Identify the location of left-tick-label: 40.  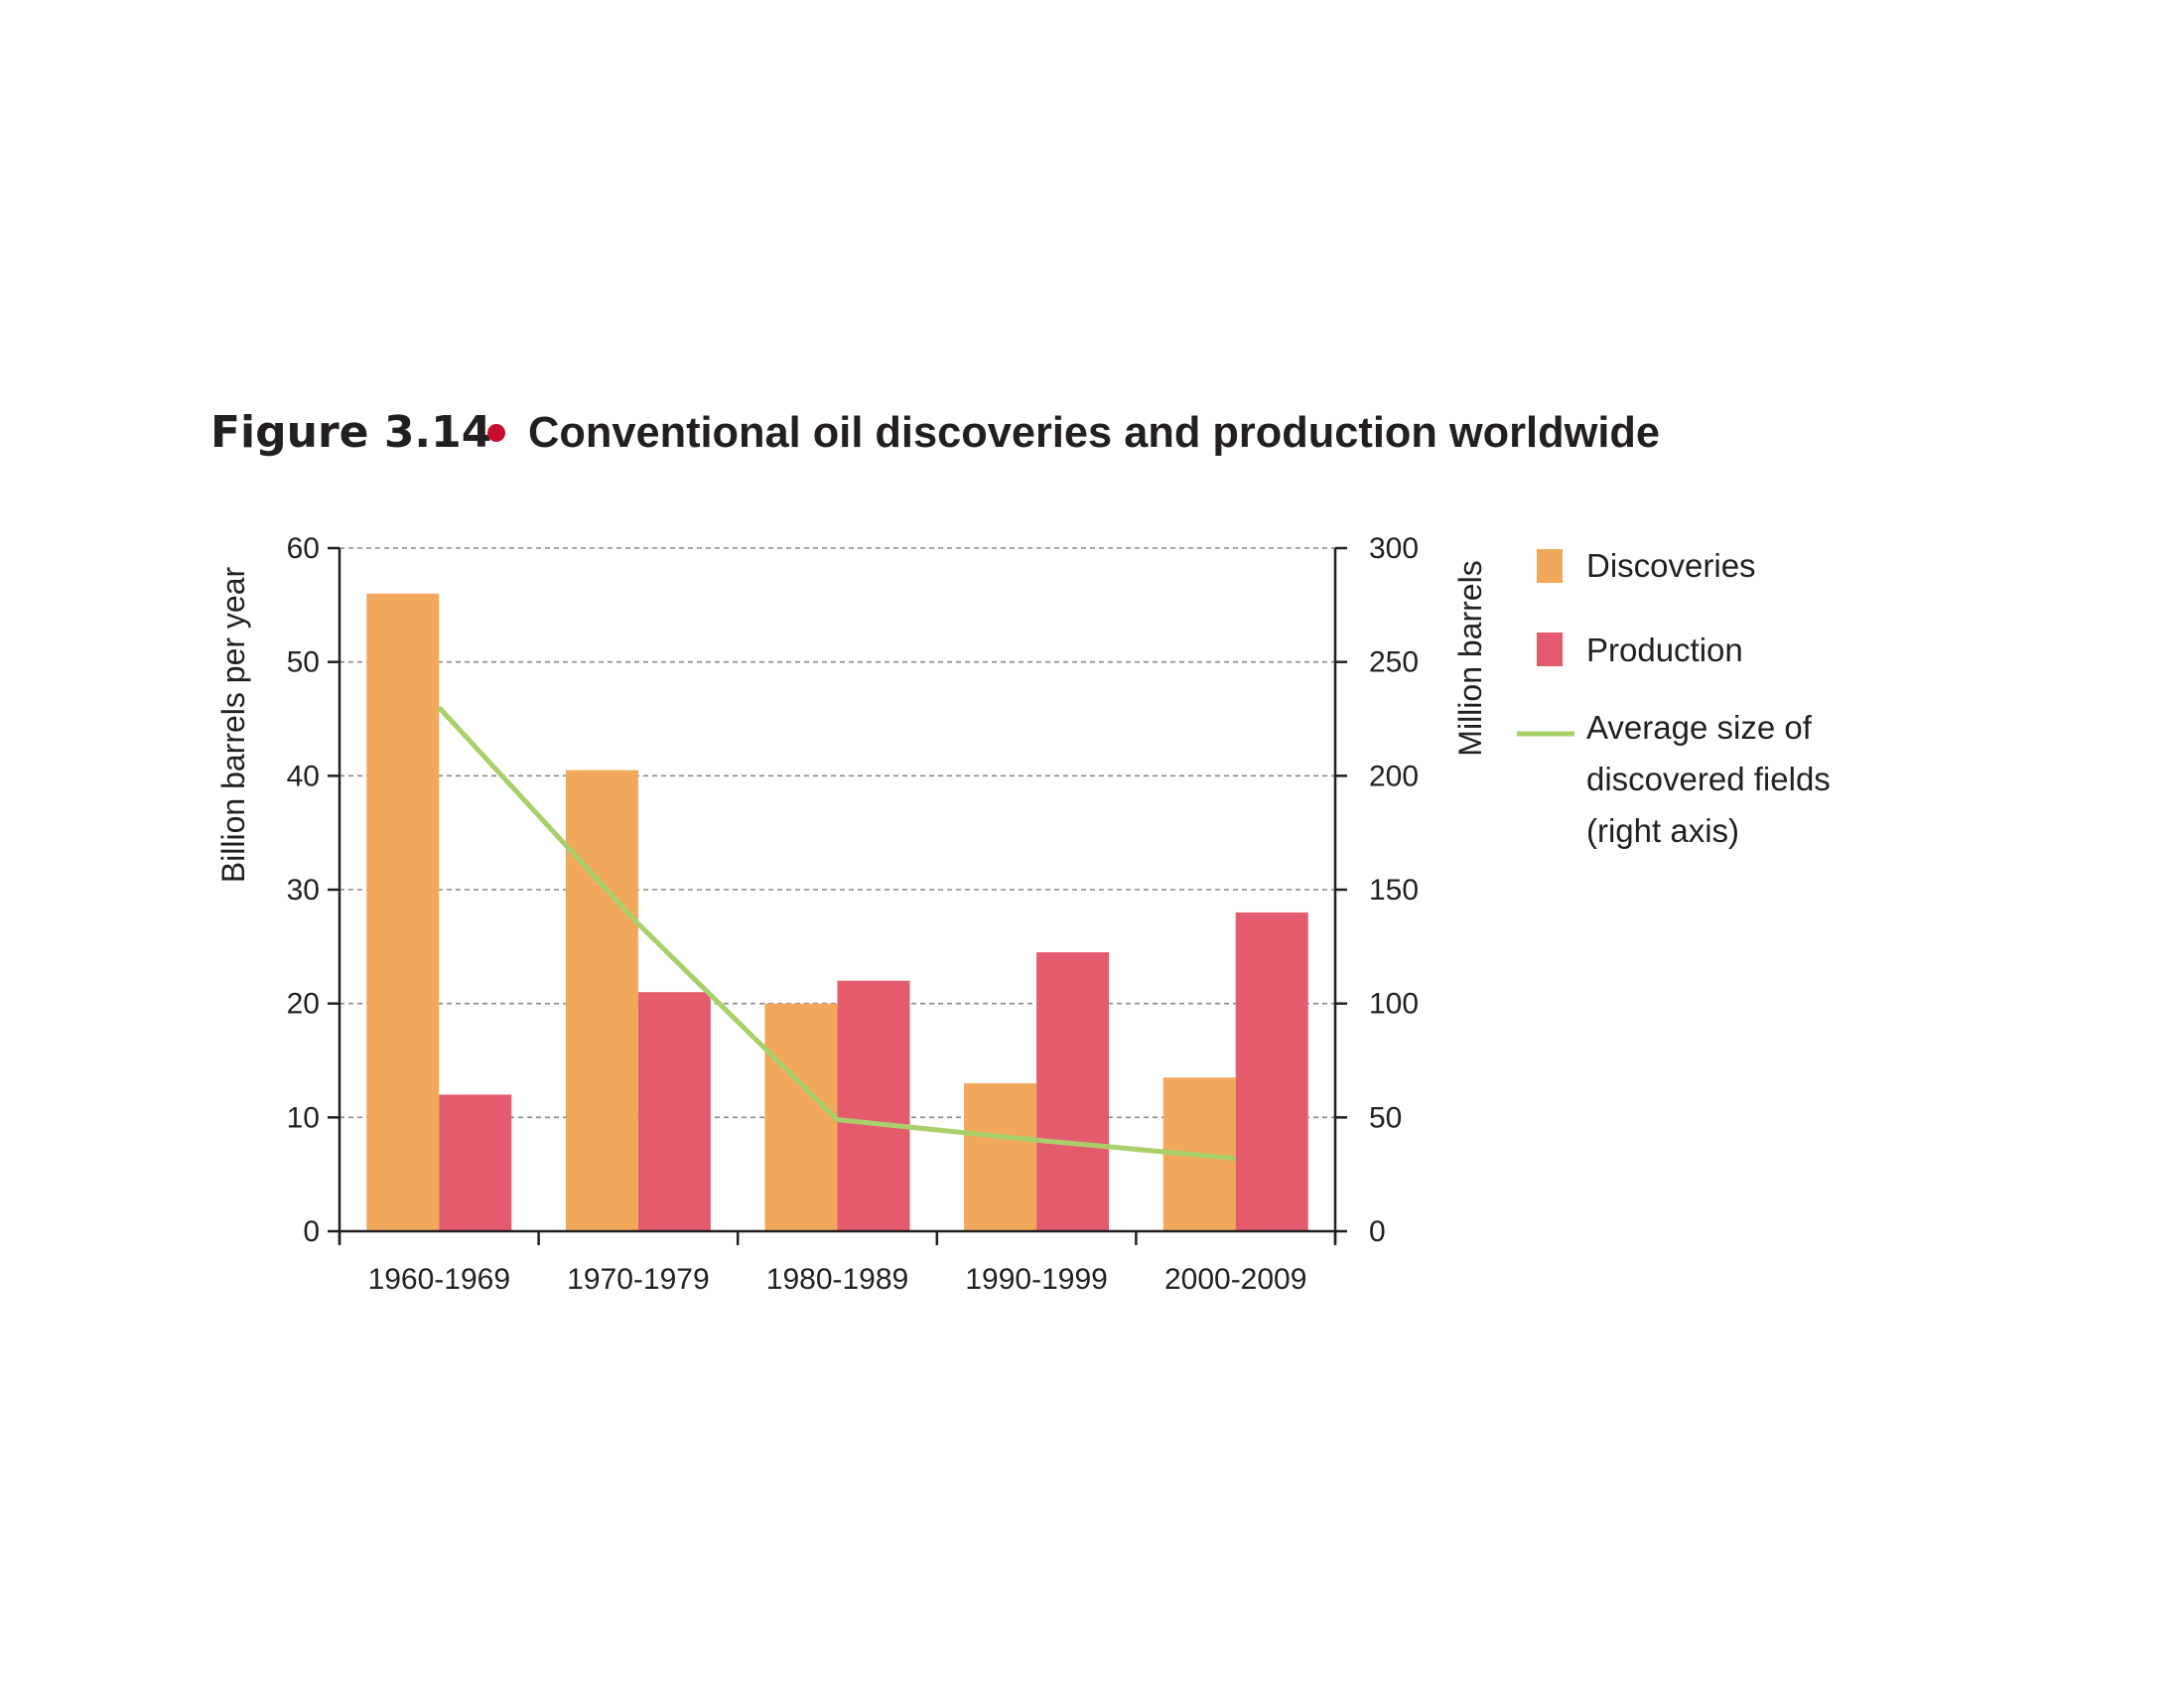
(303, 776).